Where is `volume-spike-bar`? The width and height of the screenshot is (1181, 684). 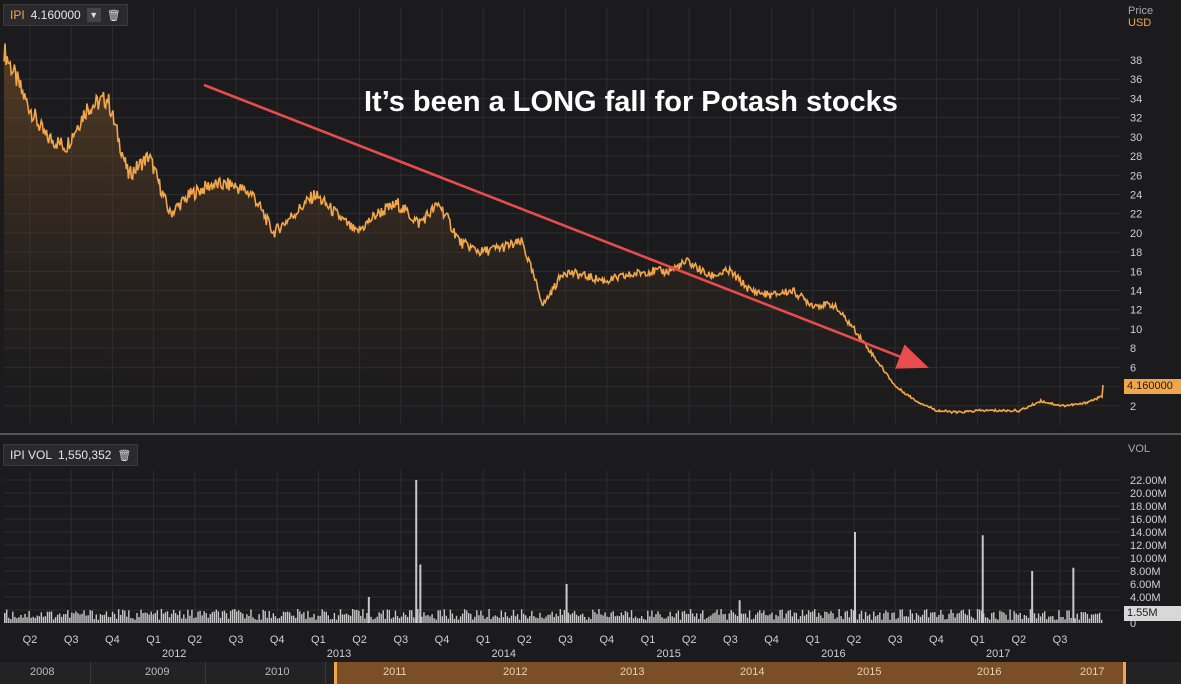
volume-spike-bar is located at coordinates (416, 551).